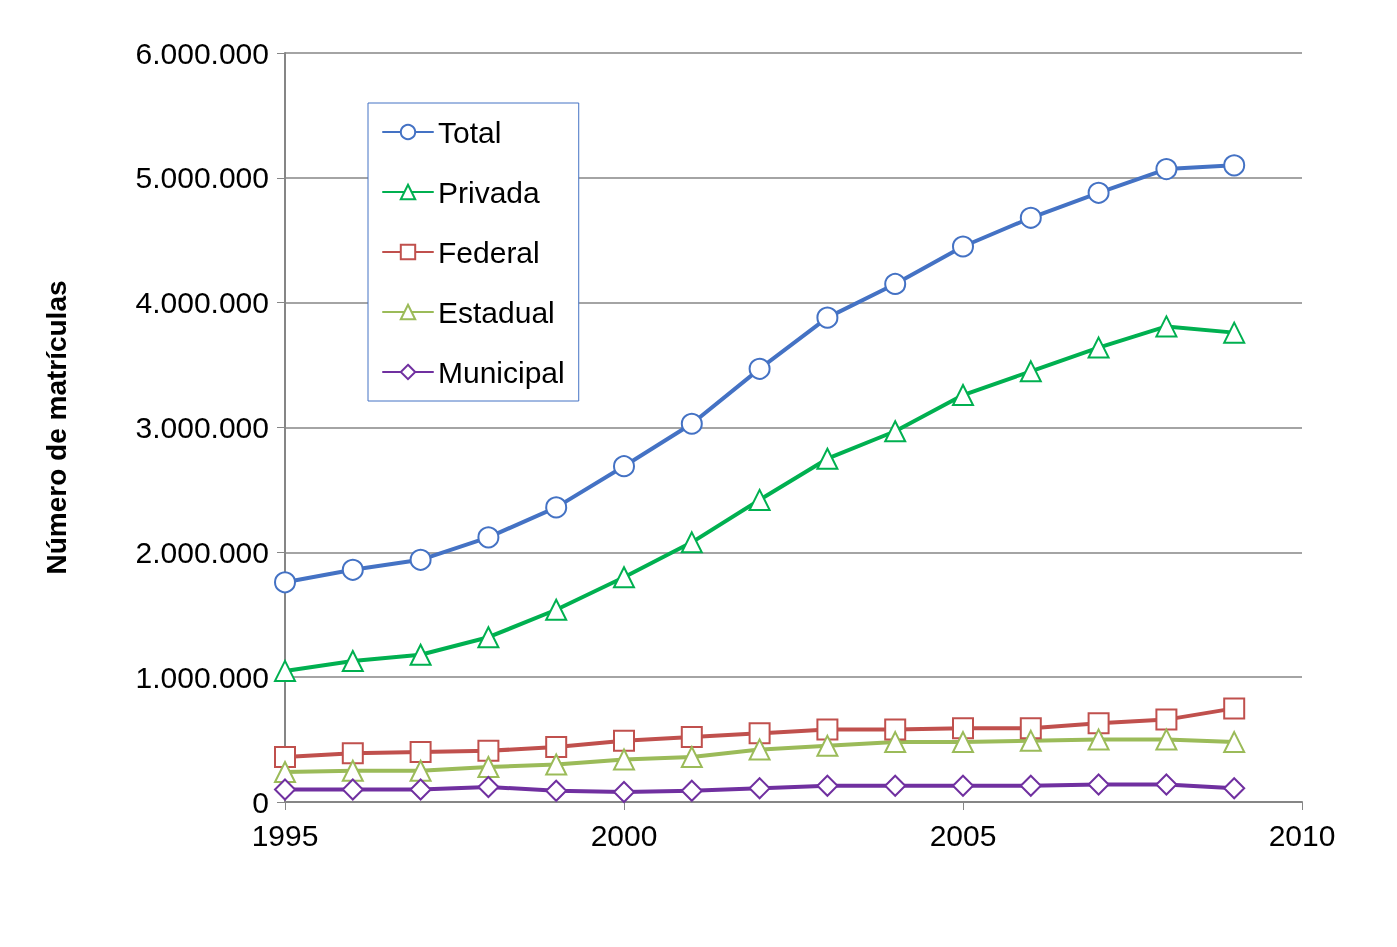 This screenshot has width=1397, height=947. What do you see at coordinates (496, 312) in the screenshot?
I see `legend-label: Estadual` at bounding box center [496, 312].